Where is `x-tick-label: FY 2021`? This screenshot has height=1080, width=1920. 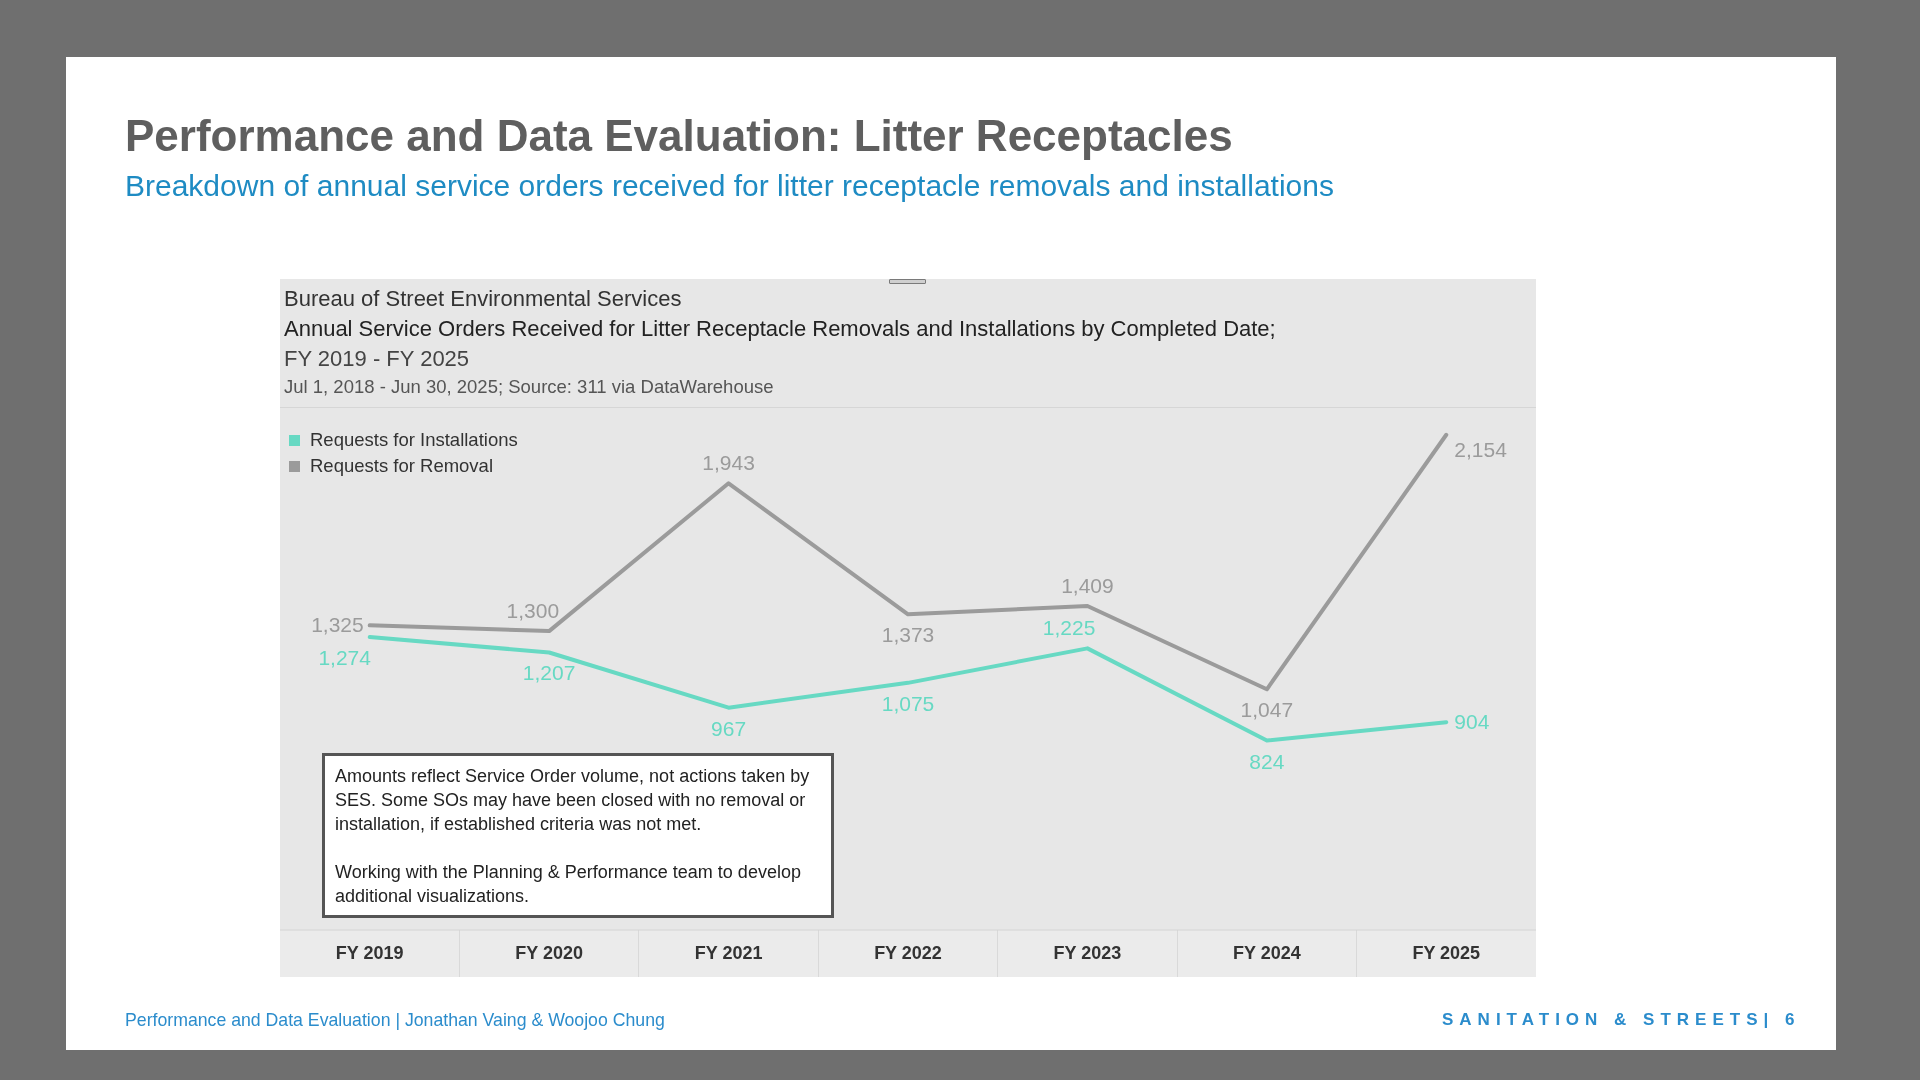 x-tick-label: FY 2021 is located at coordinates (728, 952).